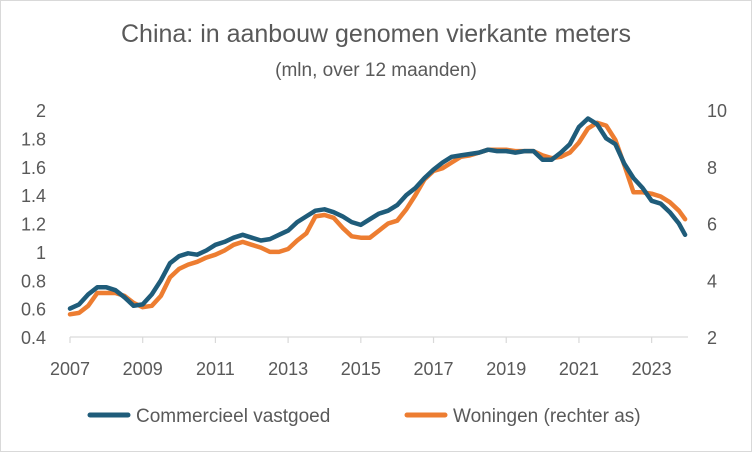 The width and height of the screenshot is (752, 452). I want to click on x-tick-label: 2011, so click(215, 369).